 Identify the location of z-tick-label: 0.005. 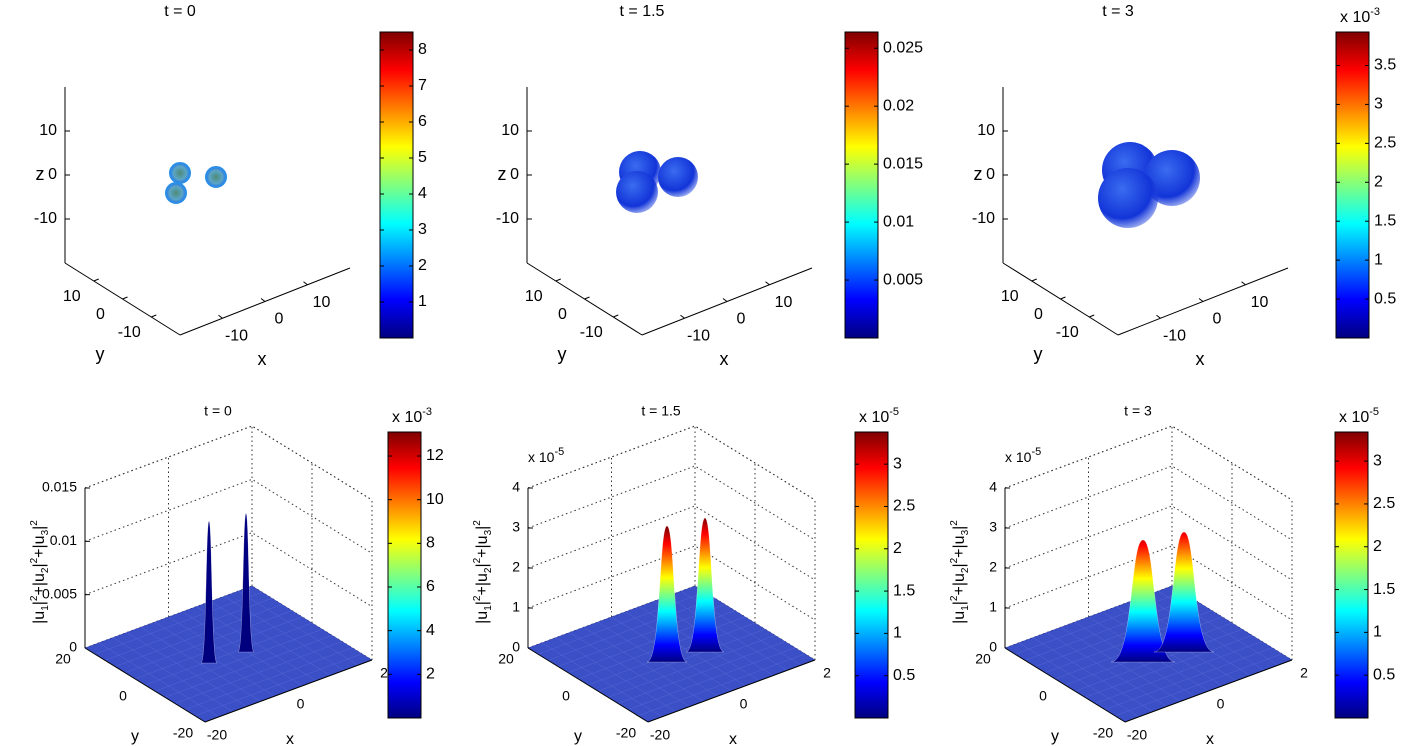
(59, 593).